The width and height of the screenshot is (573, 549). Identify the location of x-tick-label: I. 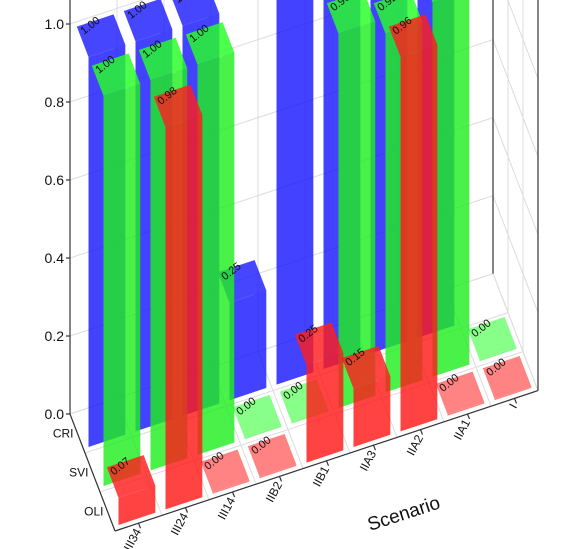
(513, 406).